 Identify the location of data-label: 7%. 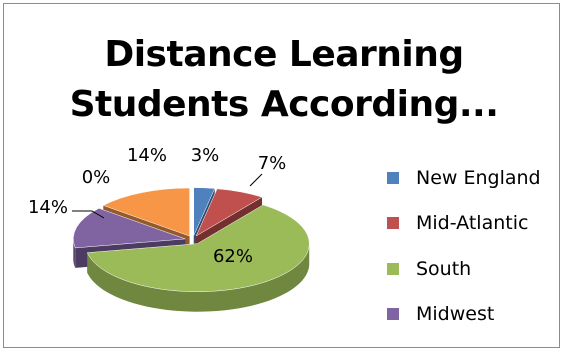
(272, 163).